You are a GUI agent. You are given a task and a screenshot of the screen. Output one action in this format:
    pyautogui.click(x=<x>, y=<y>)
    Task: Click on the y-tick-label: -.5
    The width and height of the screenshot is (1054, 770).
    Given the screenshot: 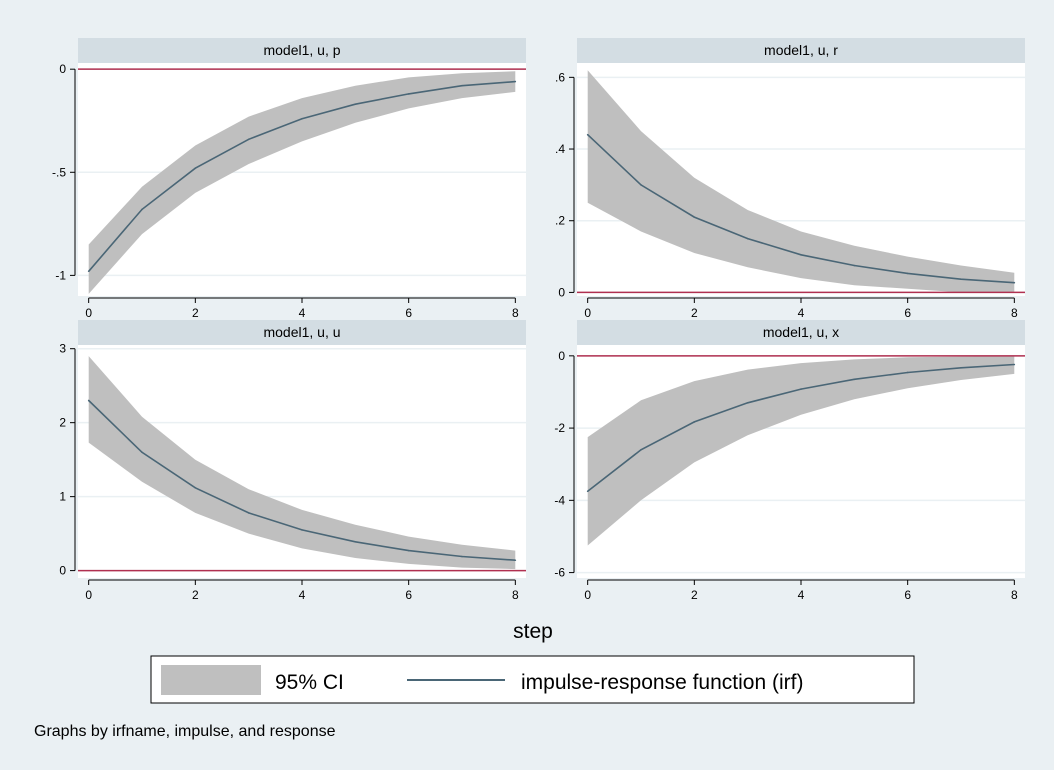 What is the action you would take?
    pyautogui.click(x=59, y=172)
    